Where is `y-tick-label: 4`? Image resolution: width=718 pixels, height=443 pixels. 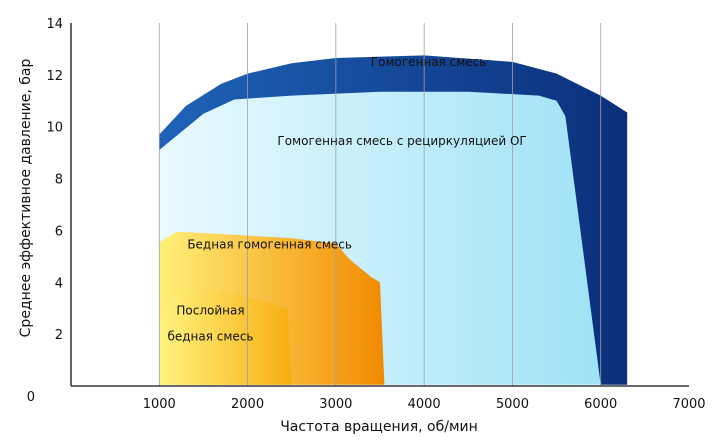 y-tick-label: 4 is located at coordinates (59, 283).